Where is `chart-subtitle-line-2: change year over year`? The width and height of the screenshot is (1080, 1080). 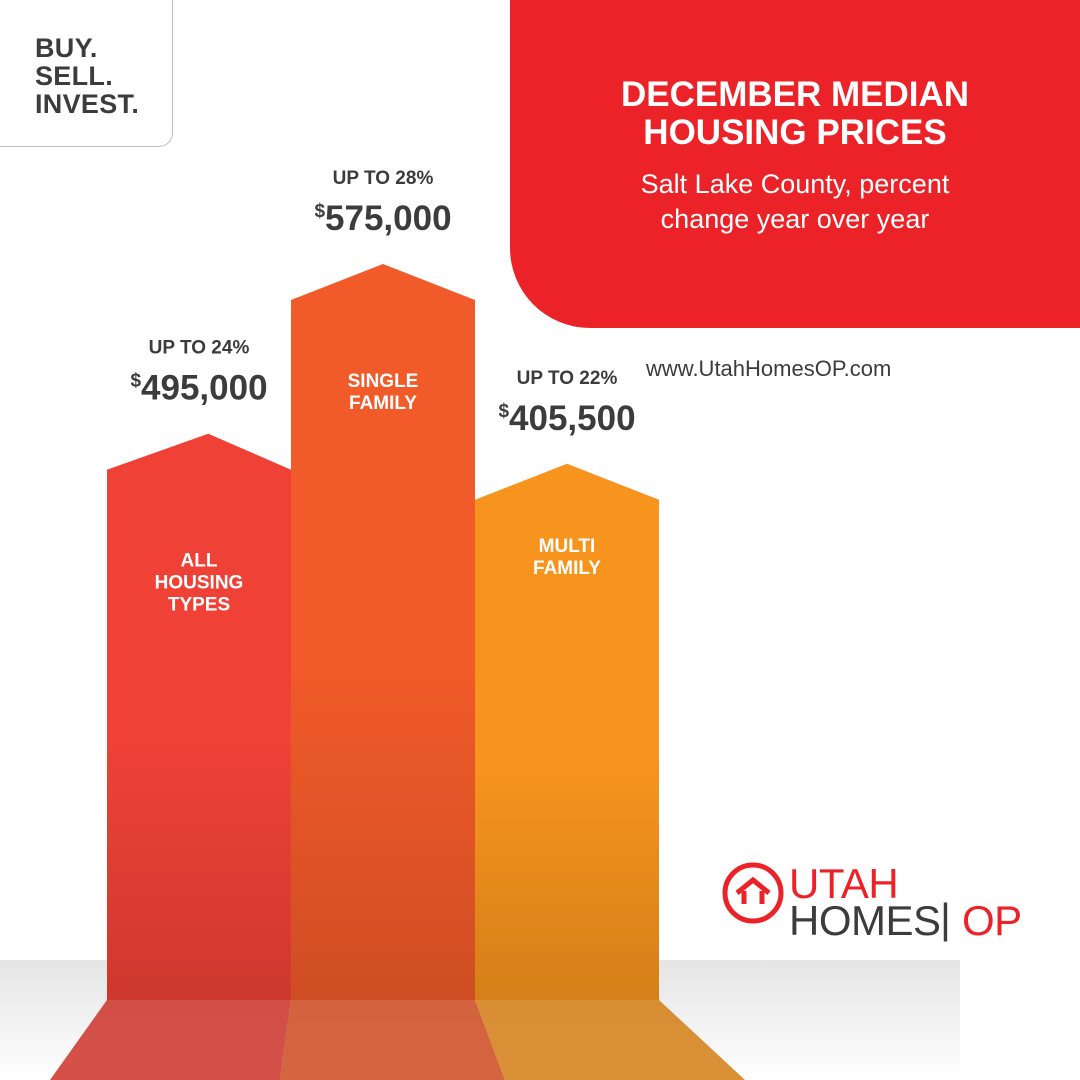 chart-subtitle-line-2: change year over year is located at coordinates (795, 219).